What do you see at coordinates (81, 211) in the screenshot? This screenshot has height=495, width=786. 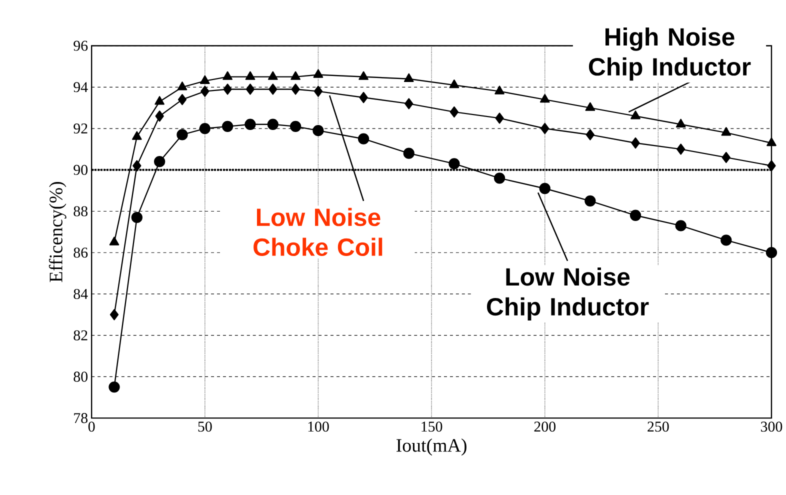 I see `y-tick-label: 88` at bounding box center [81, 211].